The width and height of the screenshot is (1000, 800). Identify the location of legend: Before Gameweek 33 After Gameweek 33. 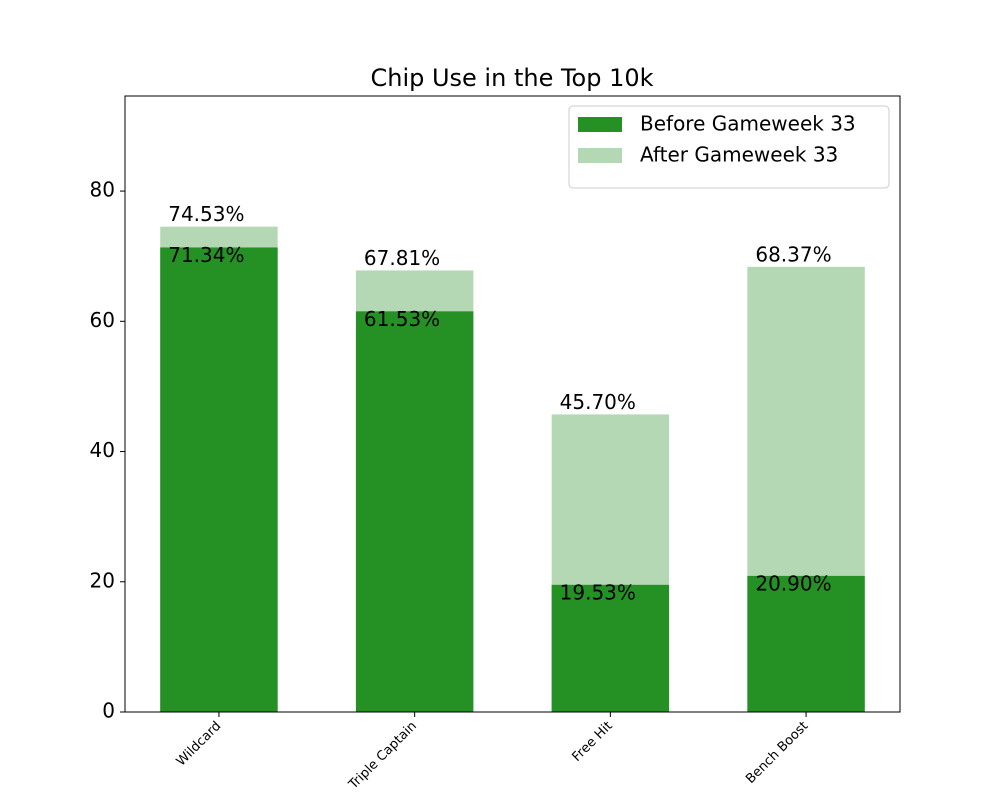
(729, 147).